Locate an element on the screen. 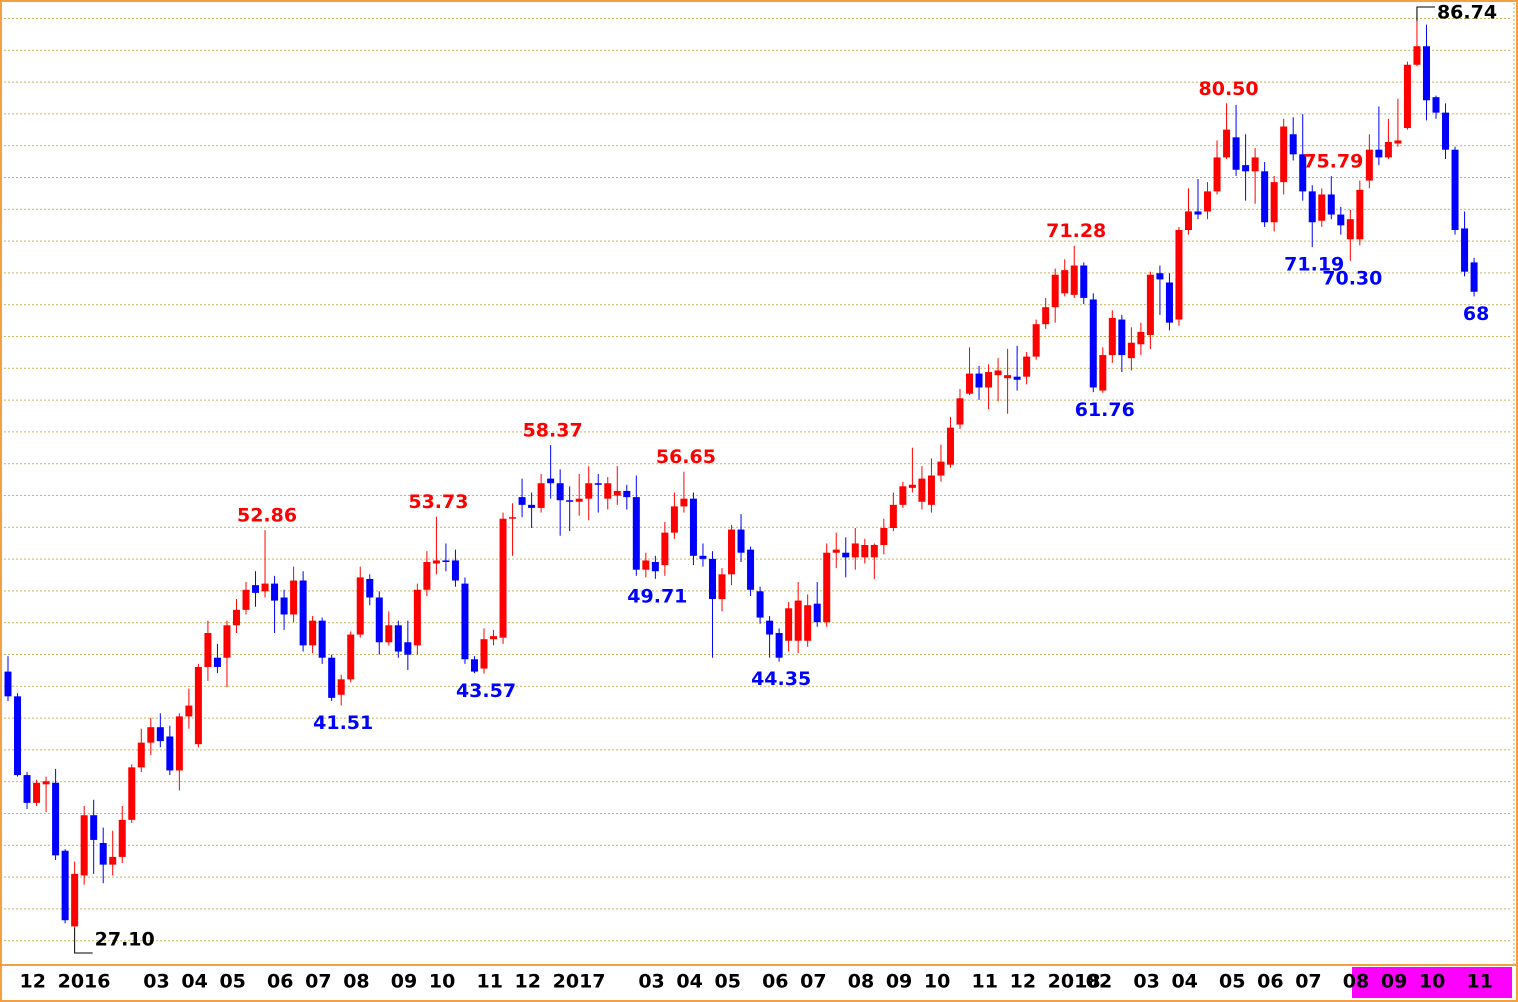 The width and height of the screenshot is (1518, 1002). low-label: 68 is located at coordinates (1476, 314).